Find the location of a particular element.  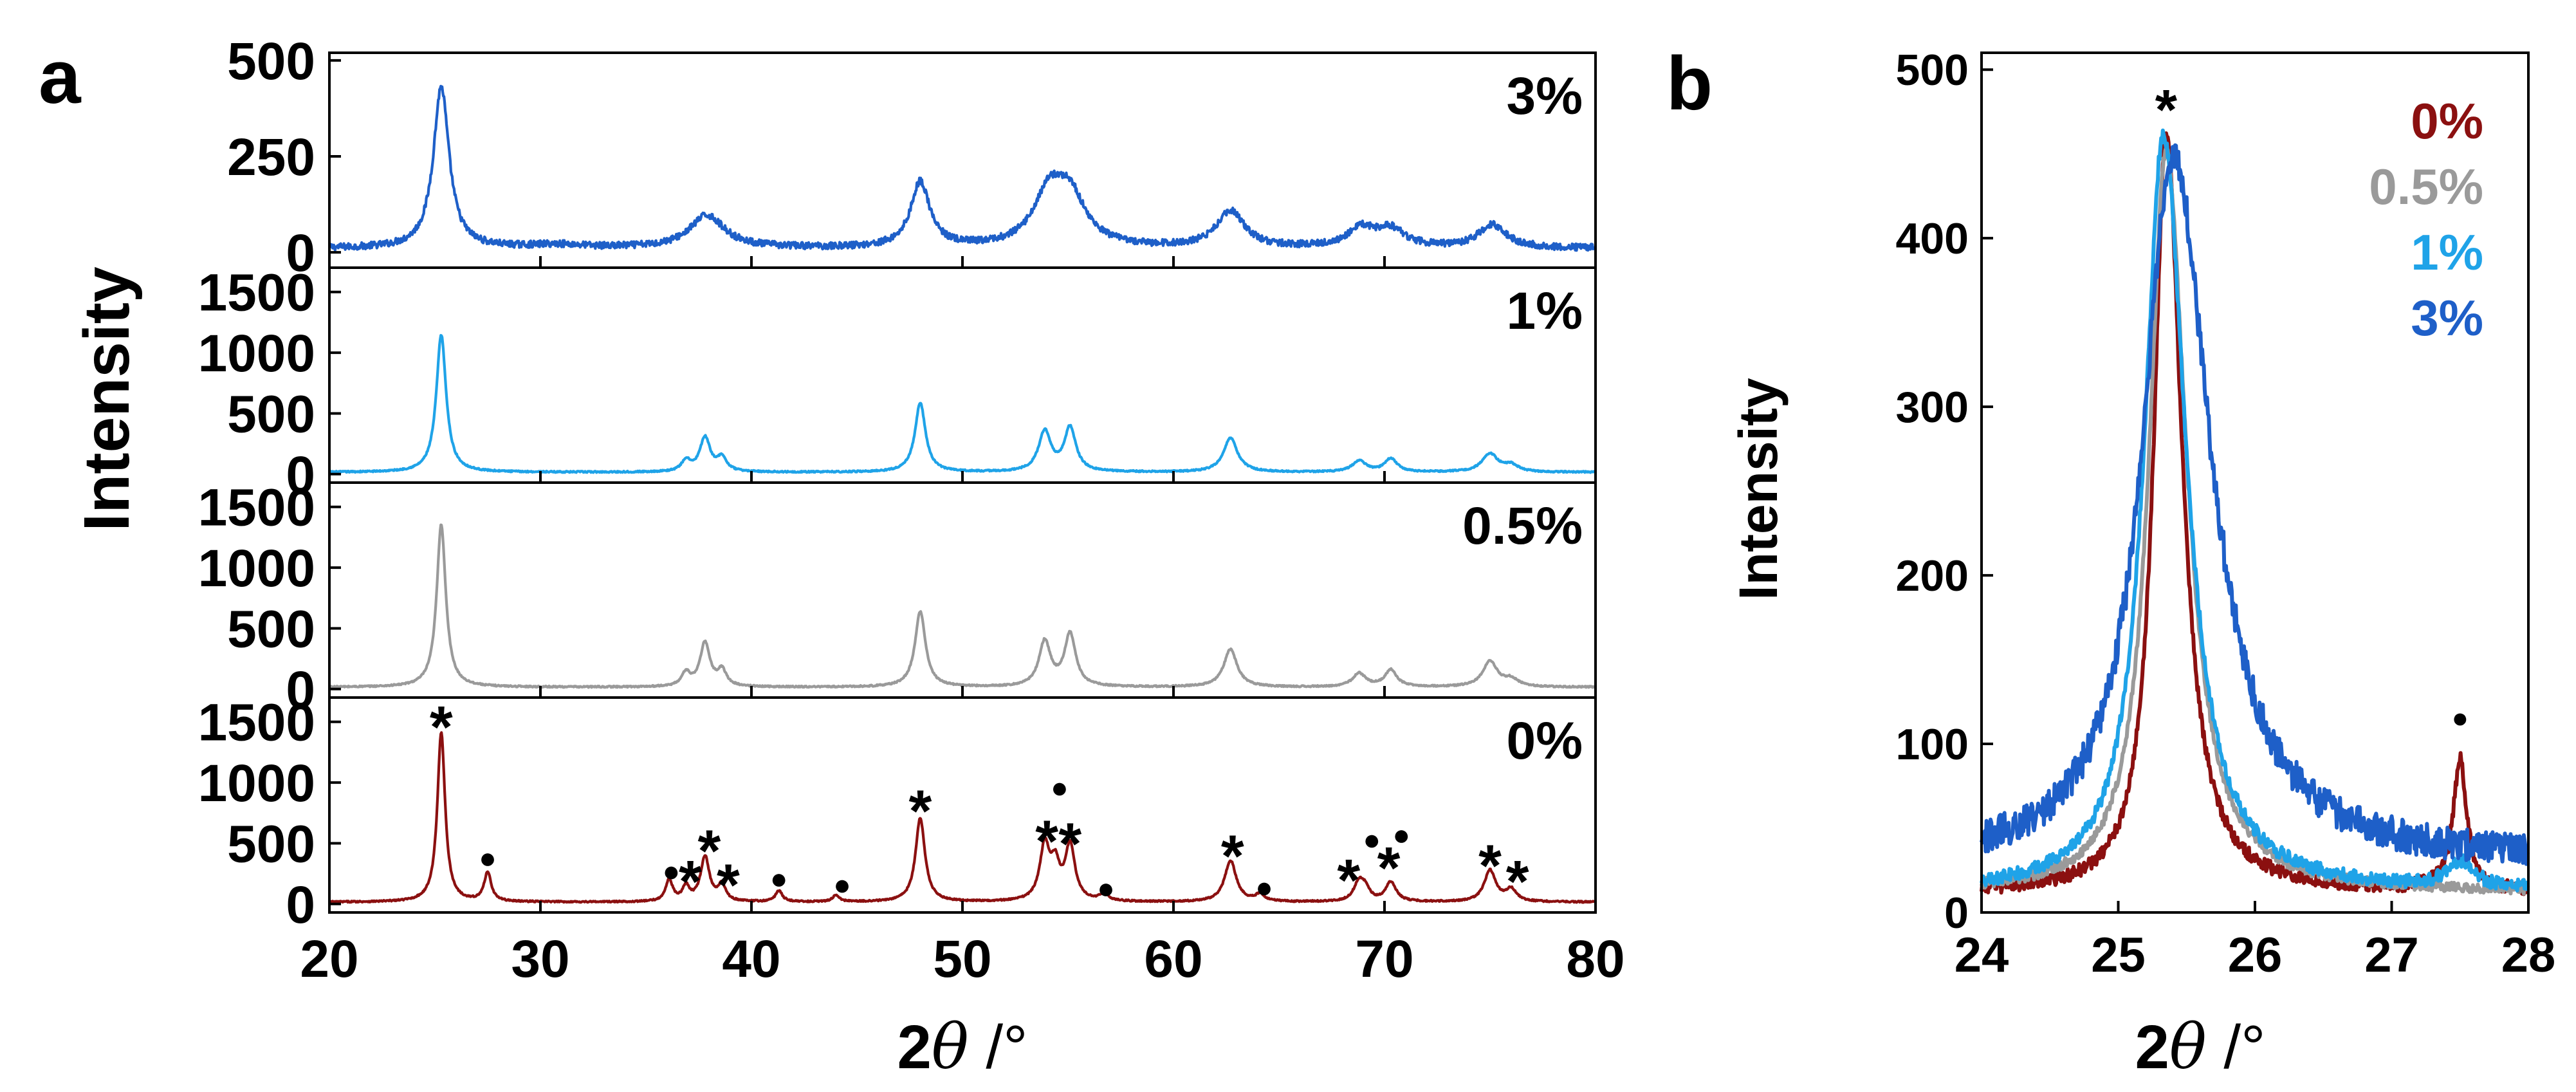

series-line-0pct is located at coordinates (2255, 513).